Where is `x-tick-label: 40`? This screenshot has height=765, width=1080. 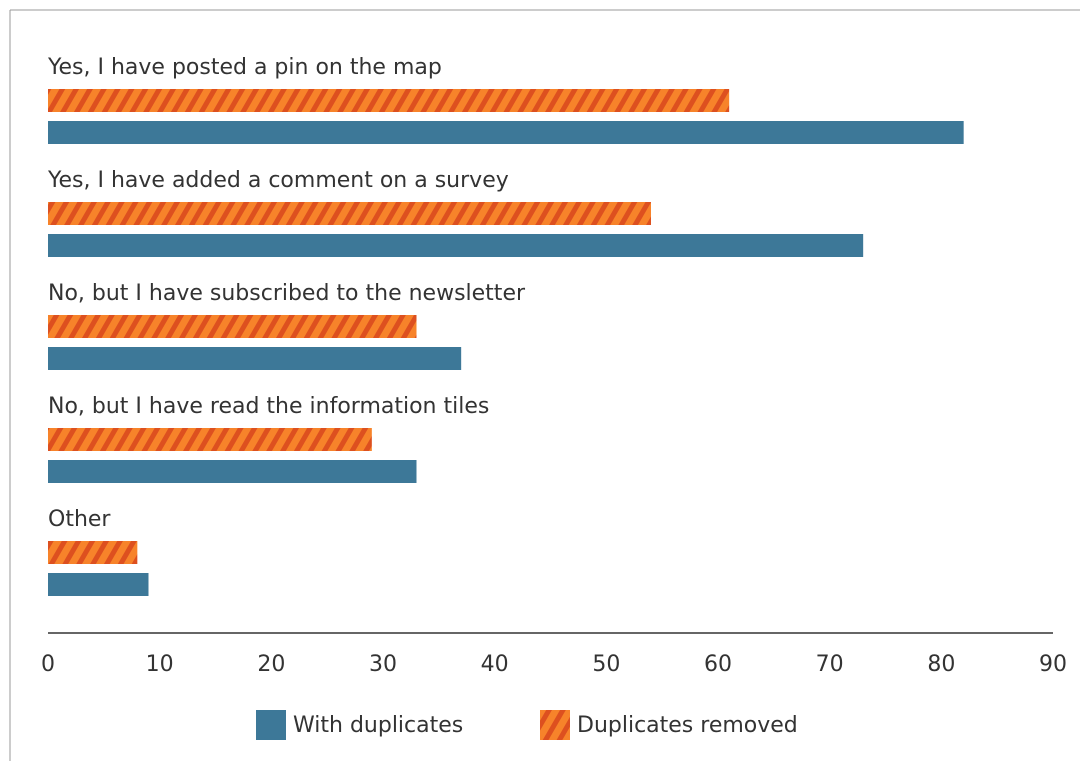
x-tick-label: 40 is located at coordinates (495, 664).